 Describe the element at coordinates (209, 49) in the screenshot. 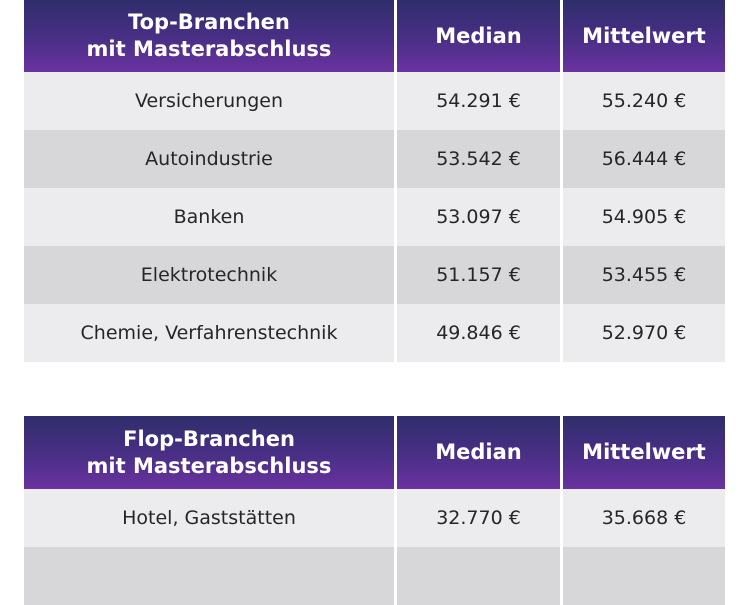

I see `top-table-title-line2: mit Masterabschluss` at that location.